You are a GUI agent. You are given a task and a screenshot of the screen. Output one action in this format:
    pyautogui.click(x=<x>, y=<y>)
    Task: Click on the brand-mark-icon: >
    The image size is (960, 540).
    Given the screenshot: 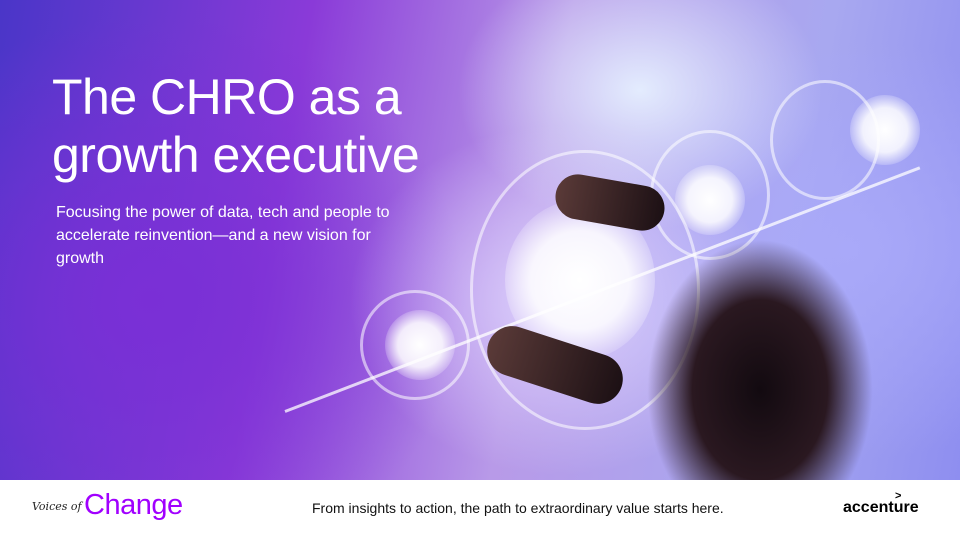 What is the action you would take?
    pyautogui.click(x=898, y=496)
    